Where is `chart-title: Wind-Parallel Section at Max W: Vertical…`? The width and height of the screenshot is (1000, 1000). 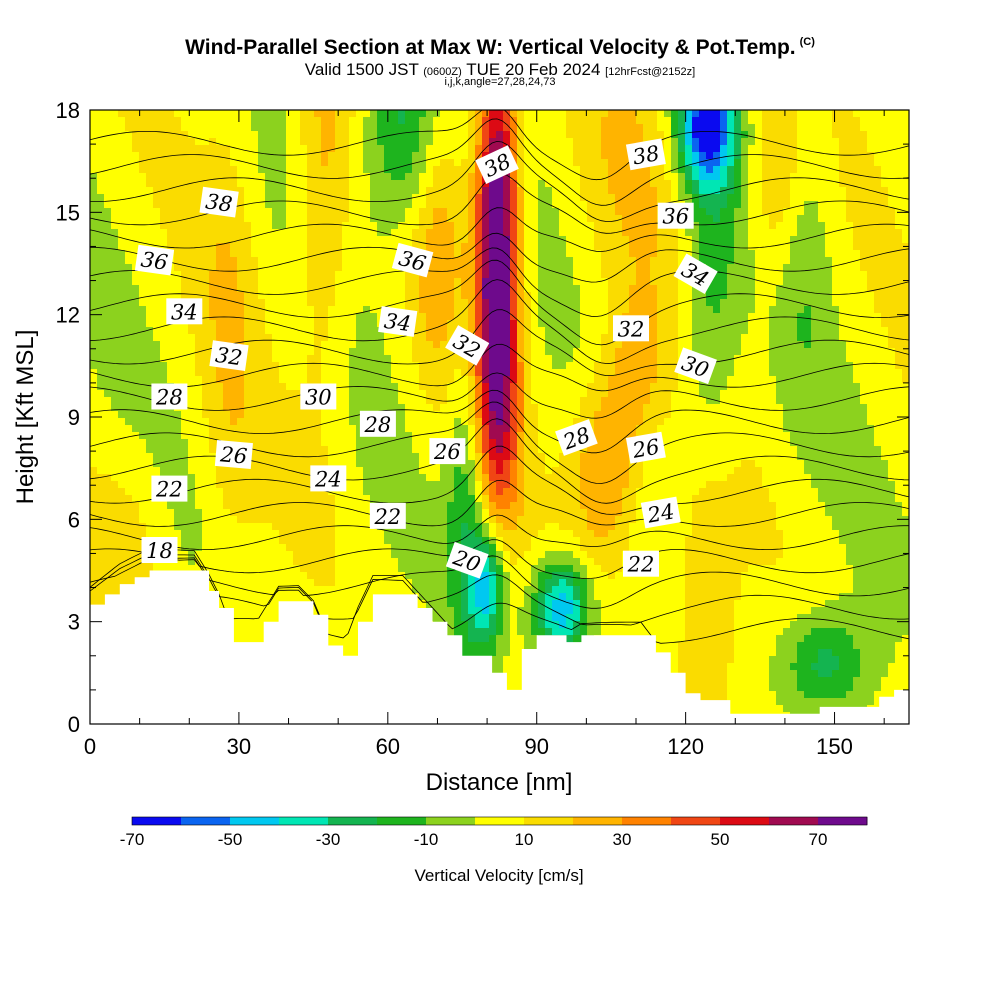 chart-title: Wind-Parallel Section at Max W: Vertical… is located at coordinates (500, 47).